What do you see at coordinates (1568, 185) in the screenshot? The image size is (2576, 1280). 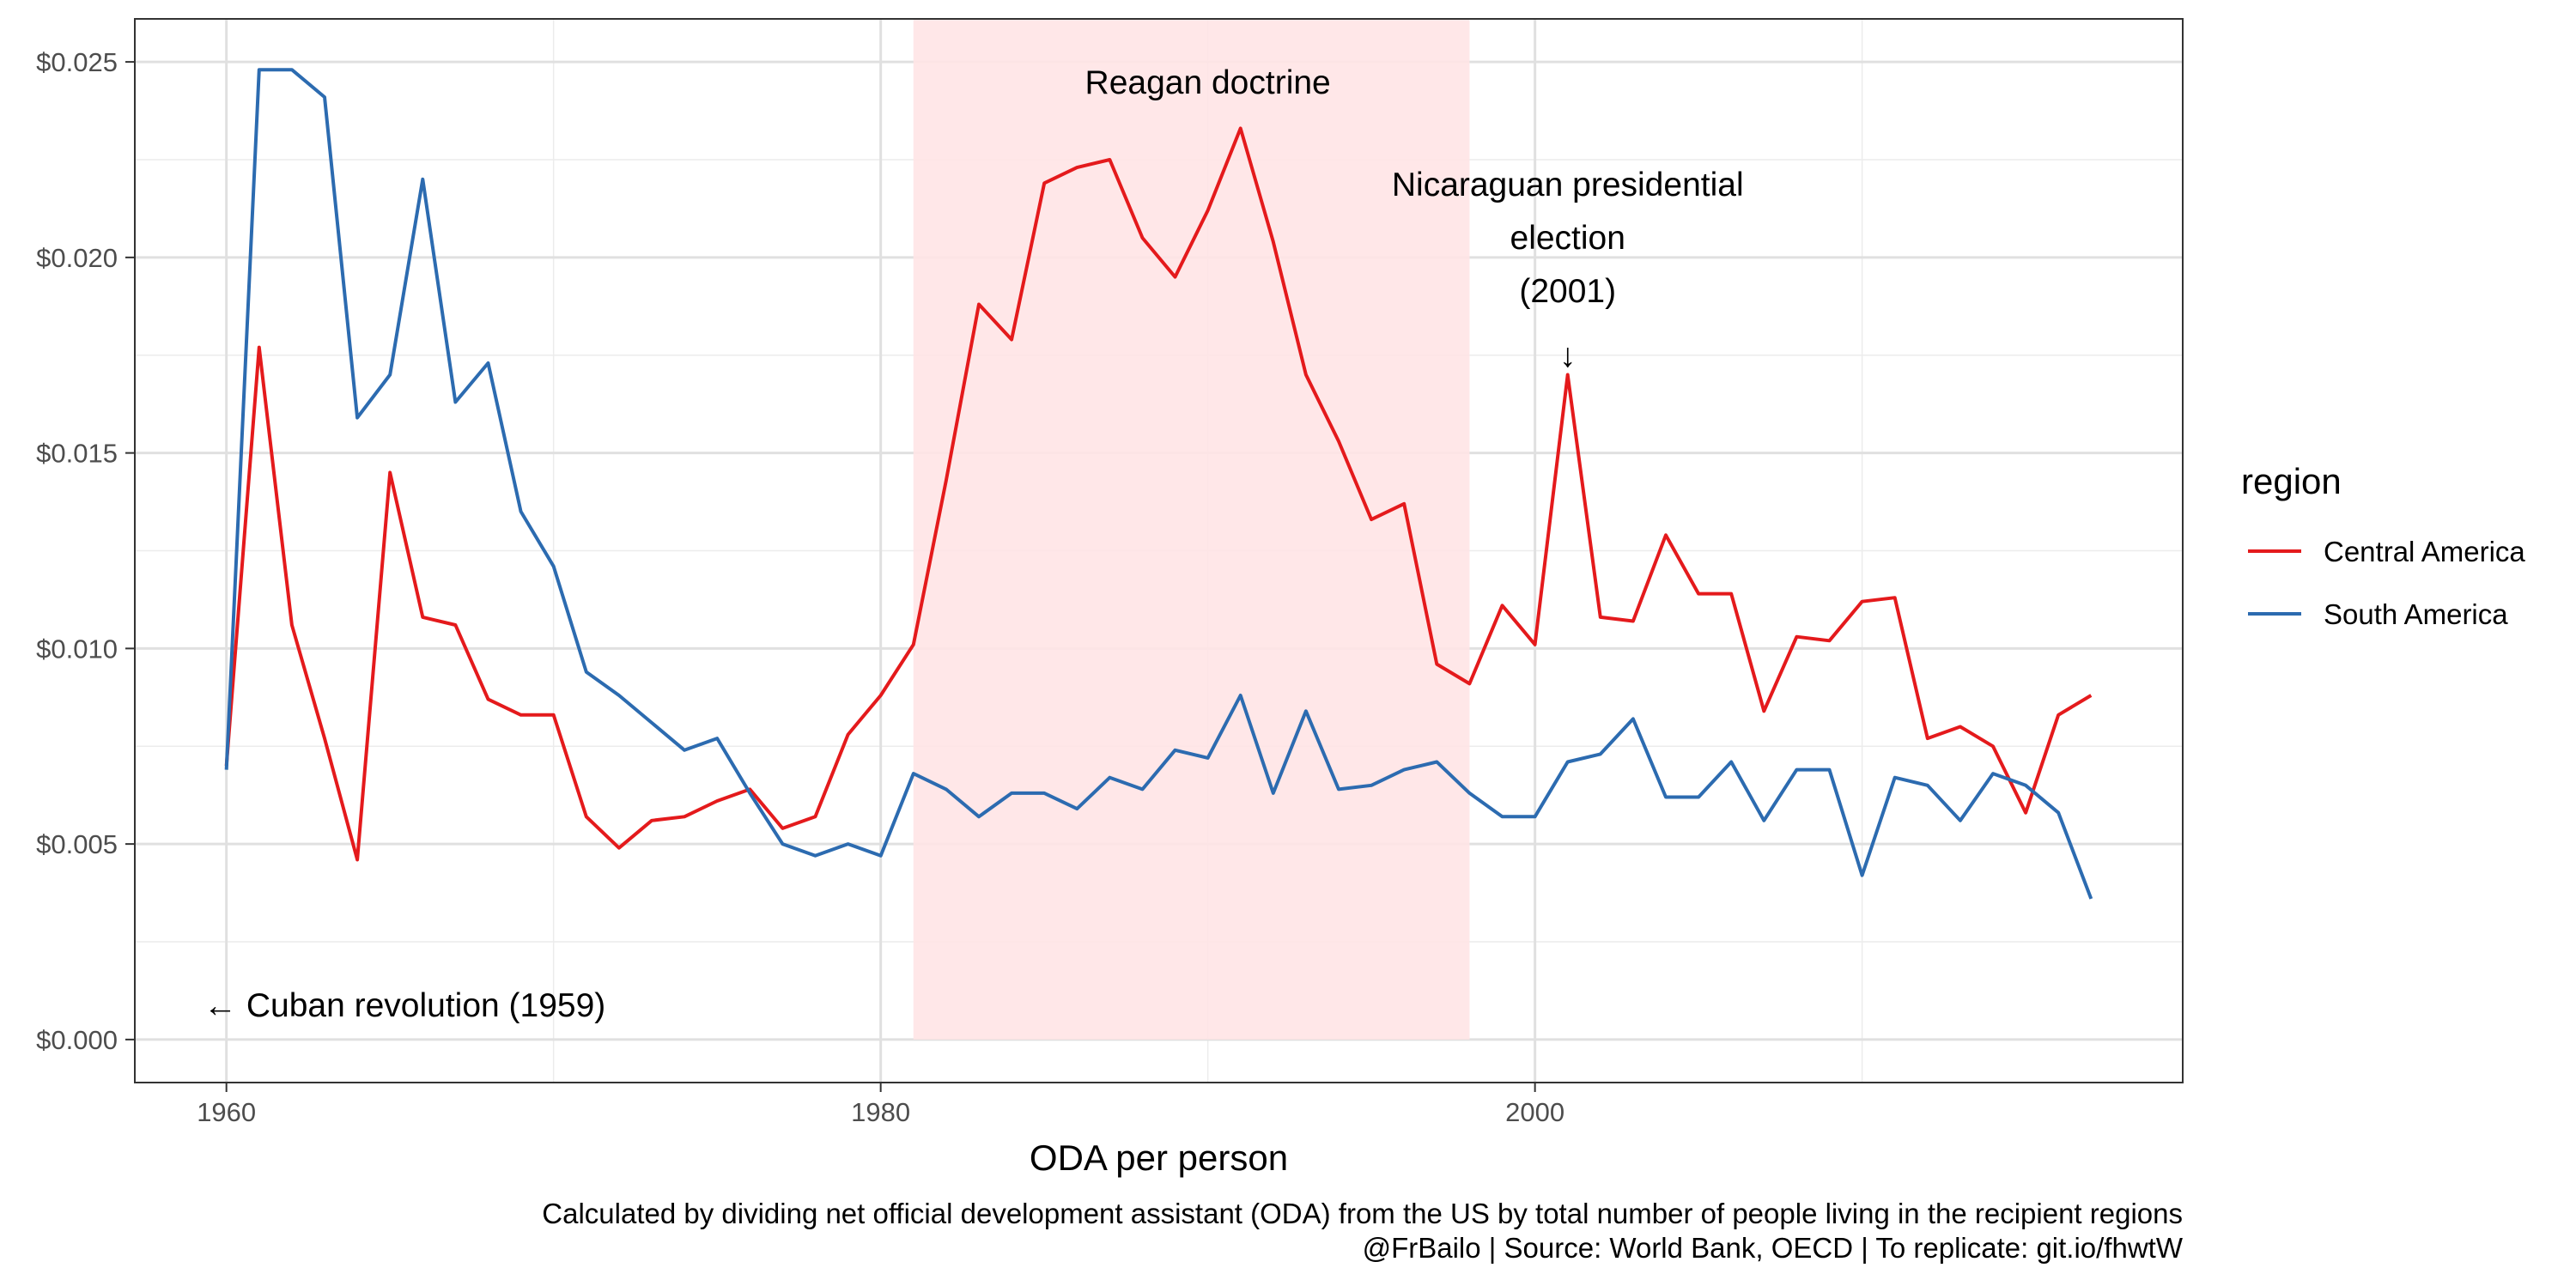 I see `annotation-line: Nicaraguan presidential` at bounding box center [1568, 185].